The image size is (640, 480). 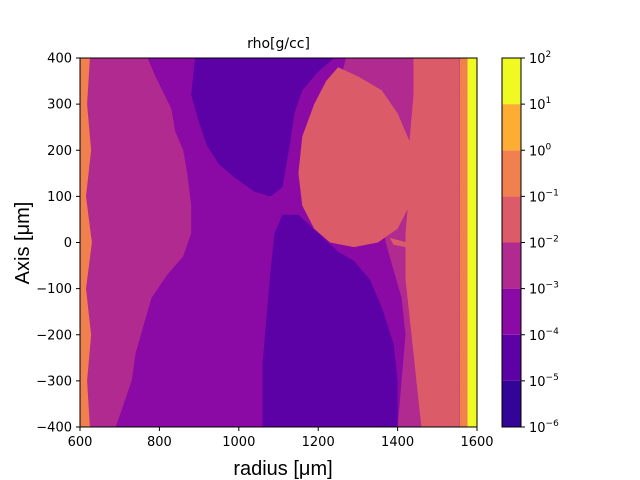 What do you see at coordinates (544, 289) in the screenshot?
I see `colorbar-tick-label: 10⁻³` at bounding box center [544, 289].